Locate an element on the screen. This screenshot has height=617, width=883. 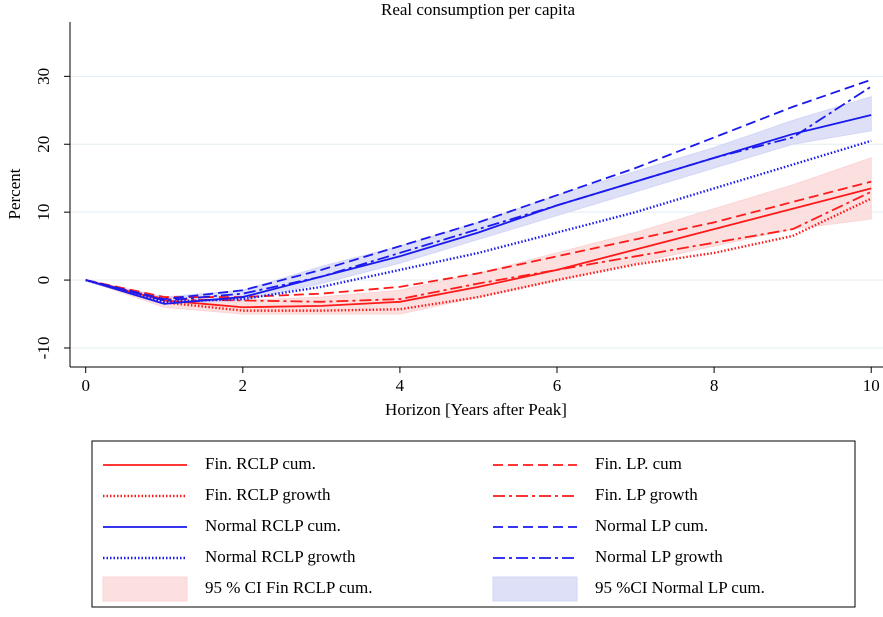
x-tick-label: 2 is located at coordinates (243, 385).